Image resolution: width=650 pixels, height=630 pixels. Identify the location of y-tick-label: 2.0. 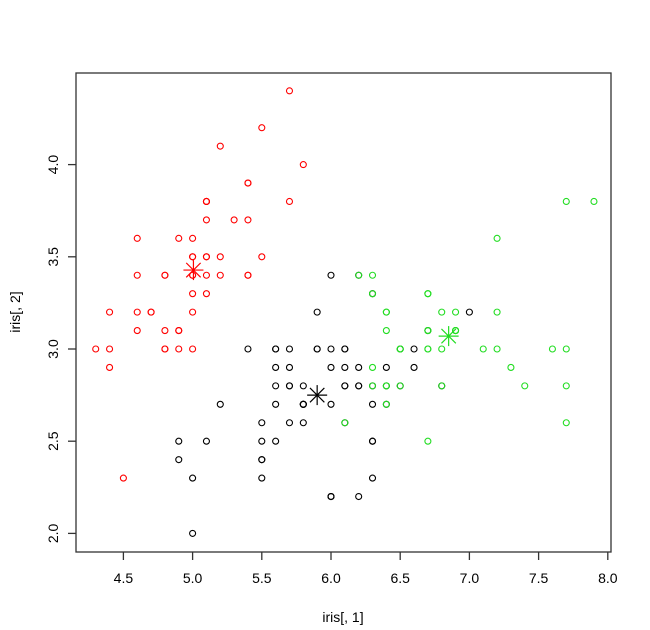
(53, 533).